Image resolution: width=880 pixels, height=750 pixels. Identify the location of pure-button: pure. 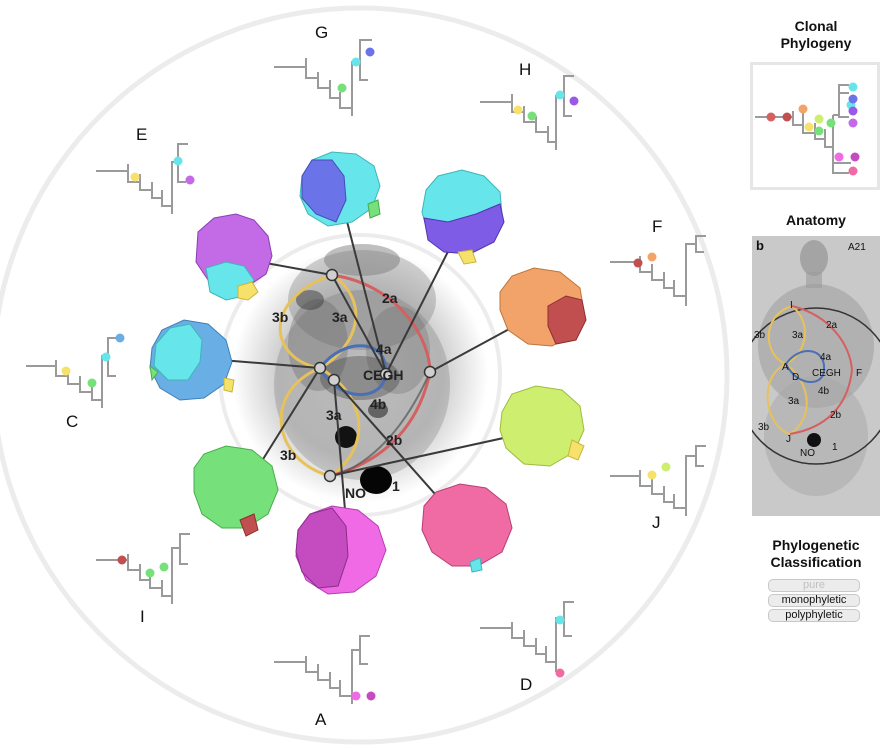
(814, 585).